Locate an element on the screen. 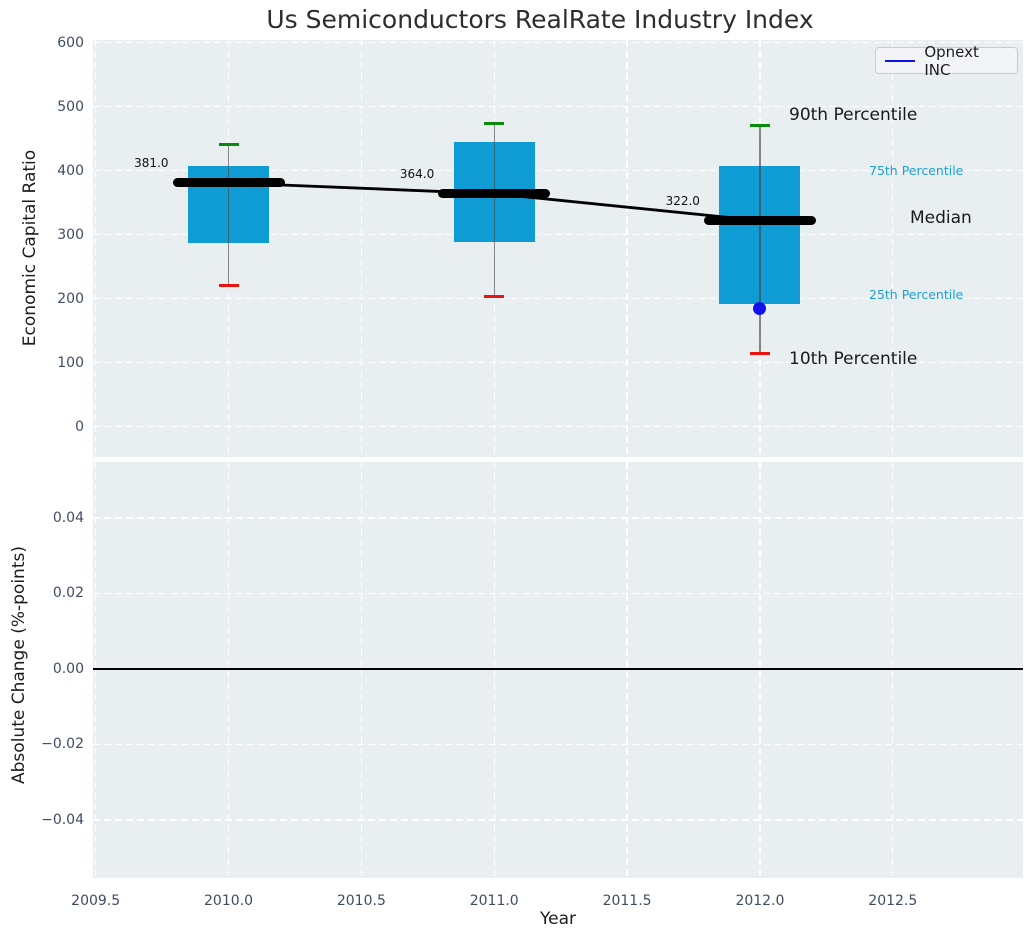 Image resolution: width=1034 pixels, height=942 pixels. y-tick-label: 500 is located at coordinates (70, 106).